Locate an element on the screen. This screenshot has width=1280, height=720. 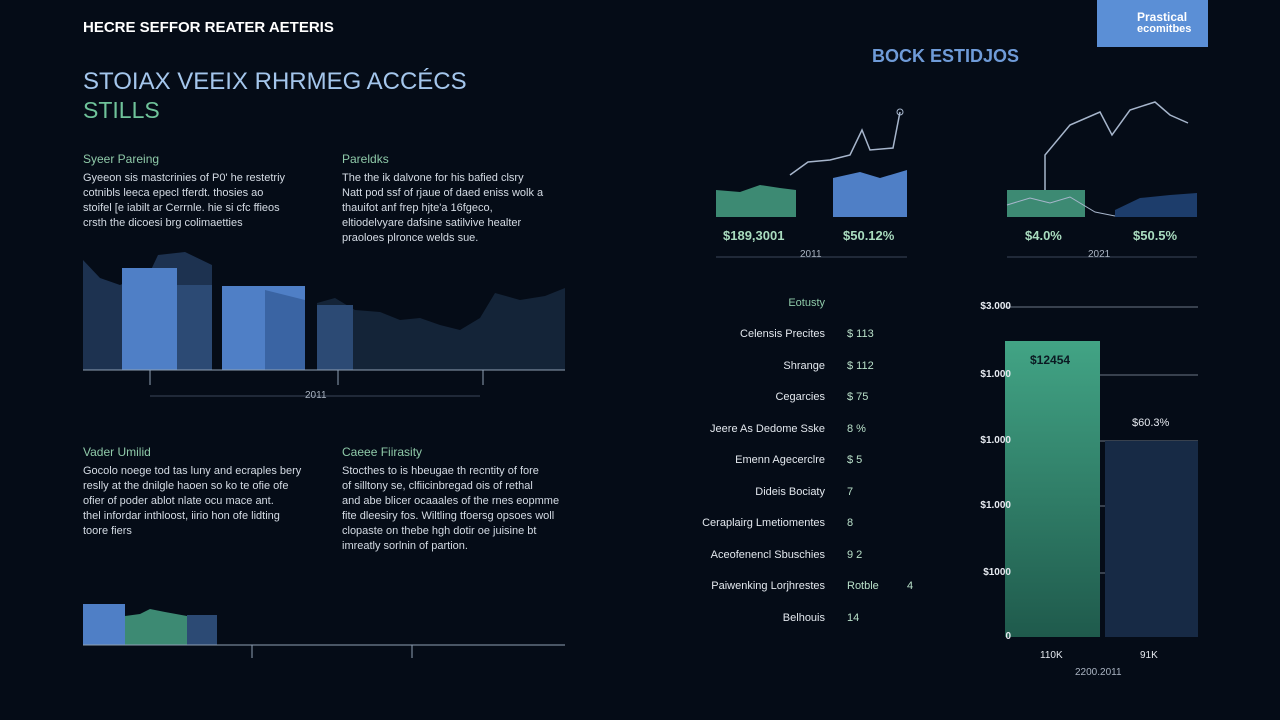
section-line: crsth the dicoesi brg colimaetties is located at coordinates (163, 223).